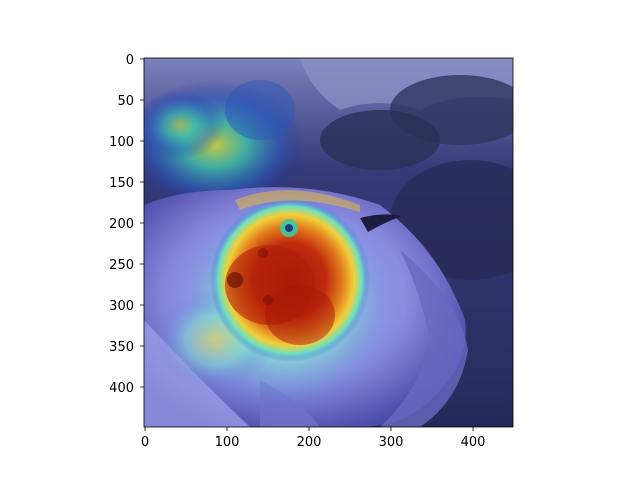  What do you see at coordinates (121, 265) in the screenshot?
I see `y-tick-label: 250` at bounding box center [121, 265].